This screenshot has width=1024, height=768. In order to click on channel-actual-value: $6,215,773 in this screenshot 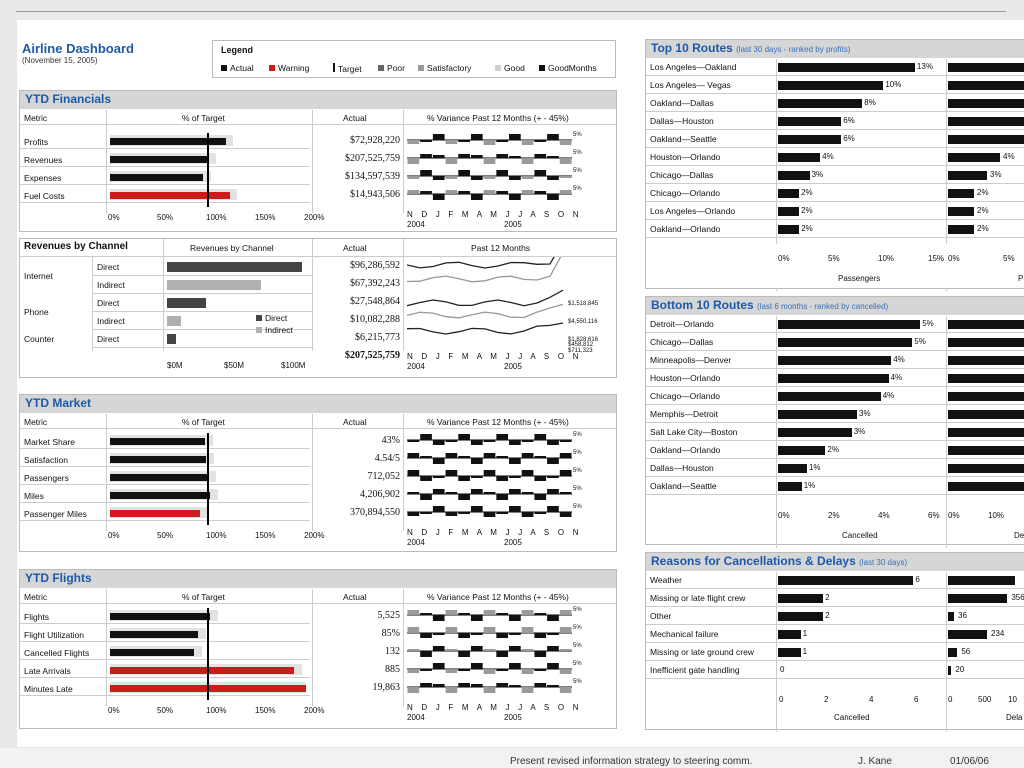, I will do `click(377, 337)`.